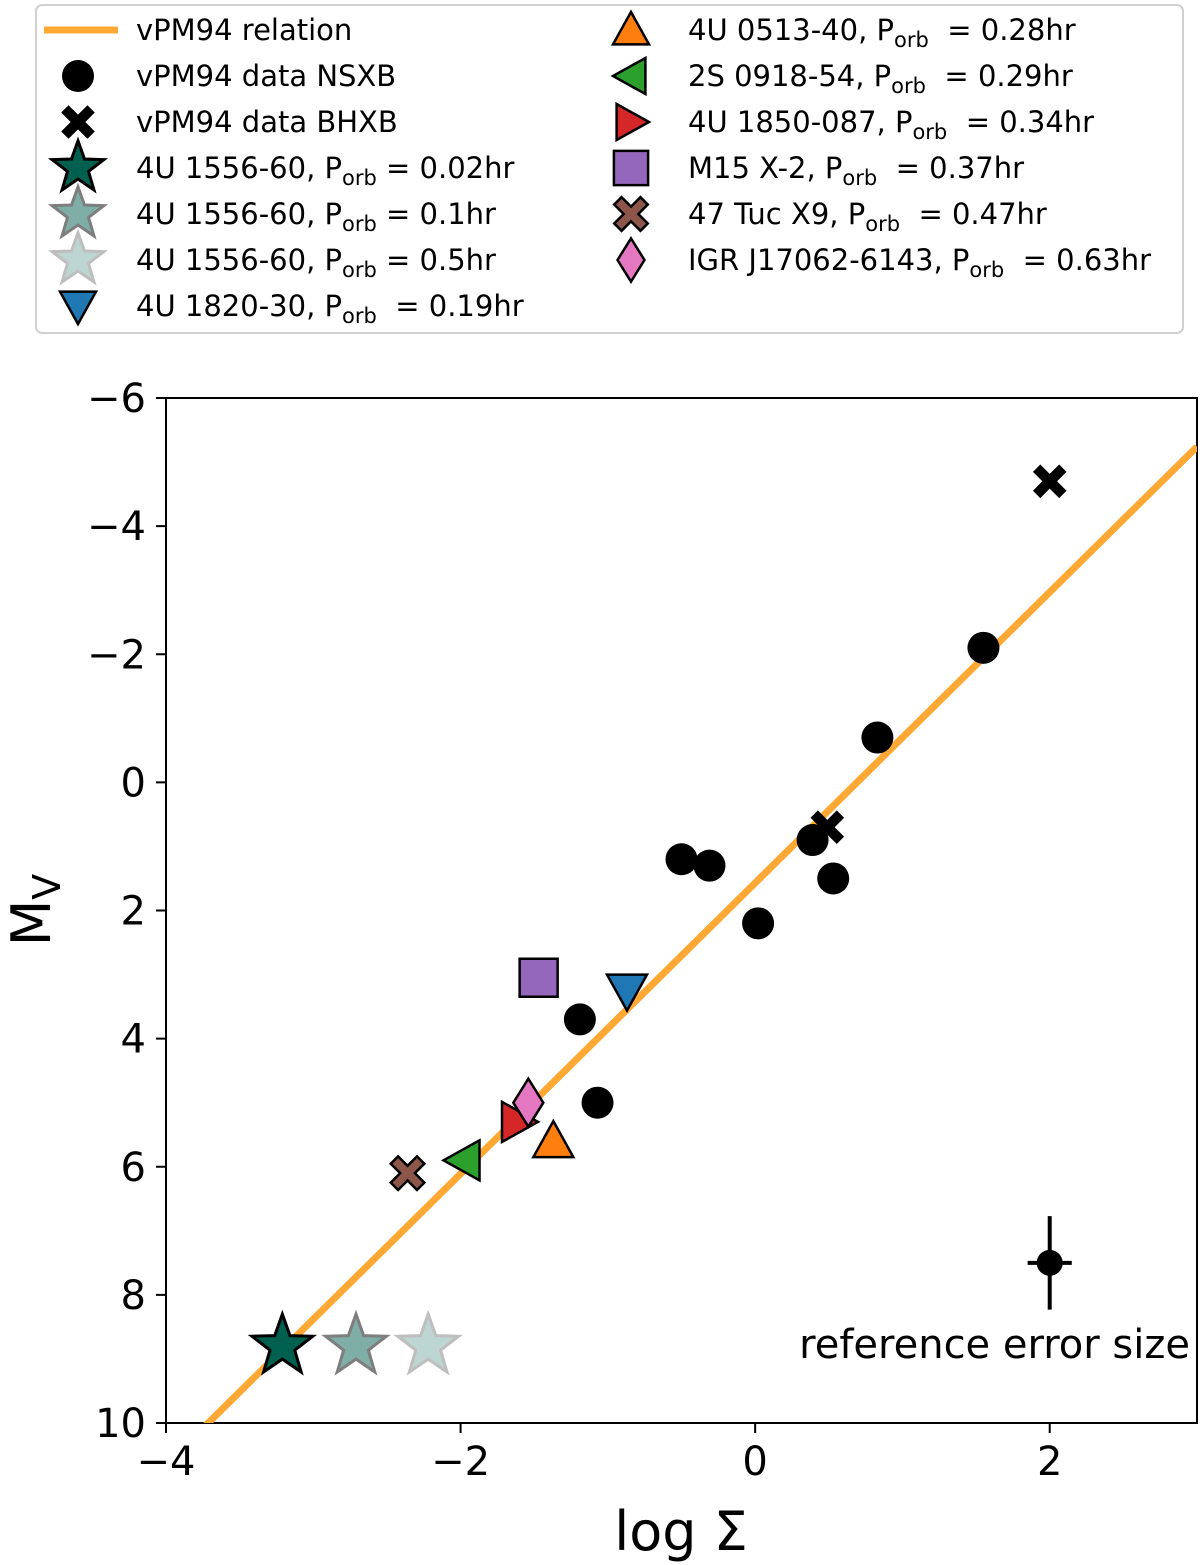  What do you see at coordinates (116, 655) in the screenshot?
I see `y-tick-label: −2` at bounding box center [116, 655].